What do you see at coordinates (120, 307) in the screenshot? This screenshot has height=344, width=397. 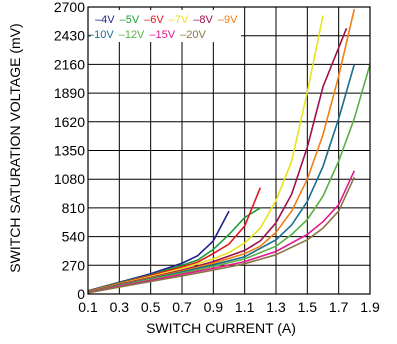 I see `x-tick-label: 0.3` at bounding box center [120, 307].